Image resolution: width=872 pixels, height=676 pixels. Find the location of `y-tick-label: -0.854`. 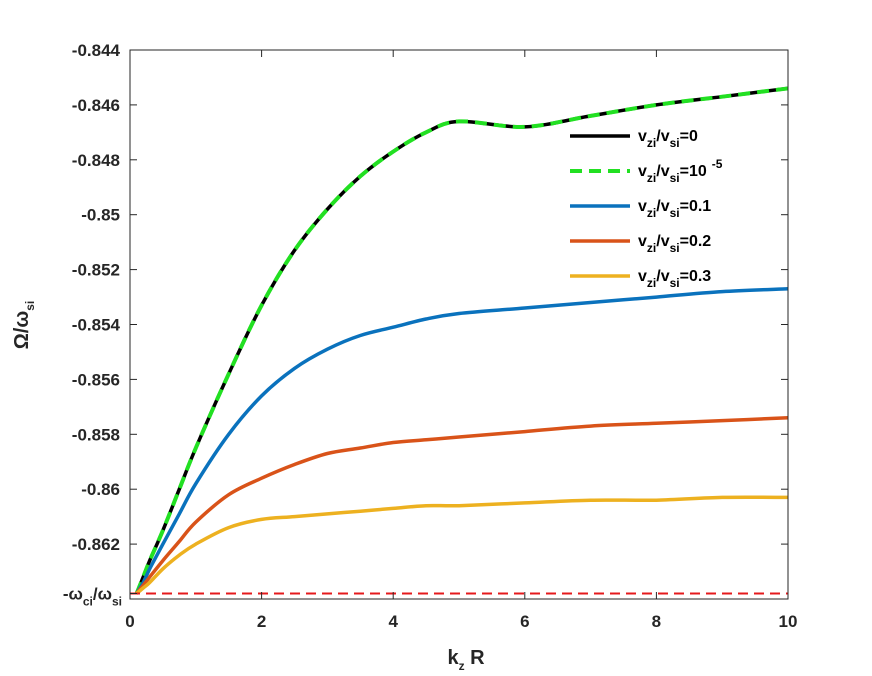

y-tick-label: -0.854 is located at coordinates (96, 325).